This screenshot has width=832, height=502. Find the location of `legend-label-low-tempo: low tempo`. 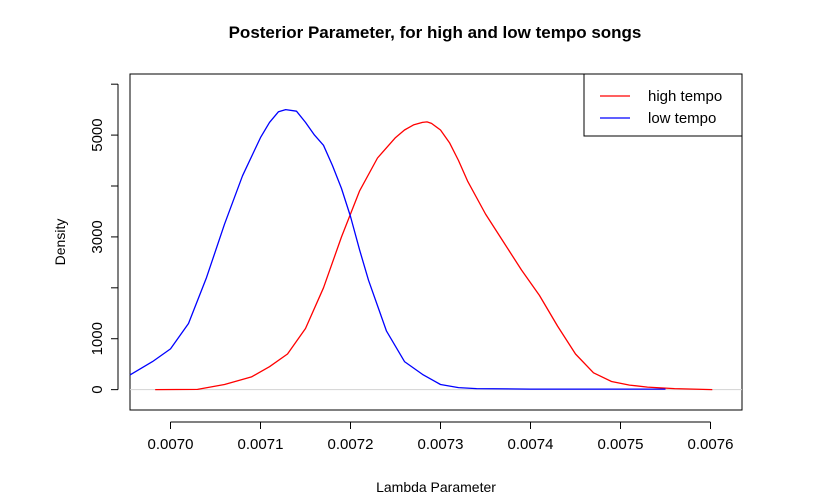

legend-label-low-tempo: low tempo is located at coordinates (682, 118).